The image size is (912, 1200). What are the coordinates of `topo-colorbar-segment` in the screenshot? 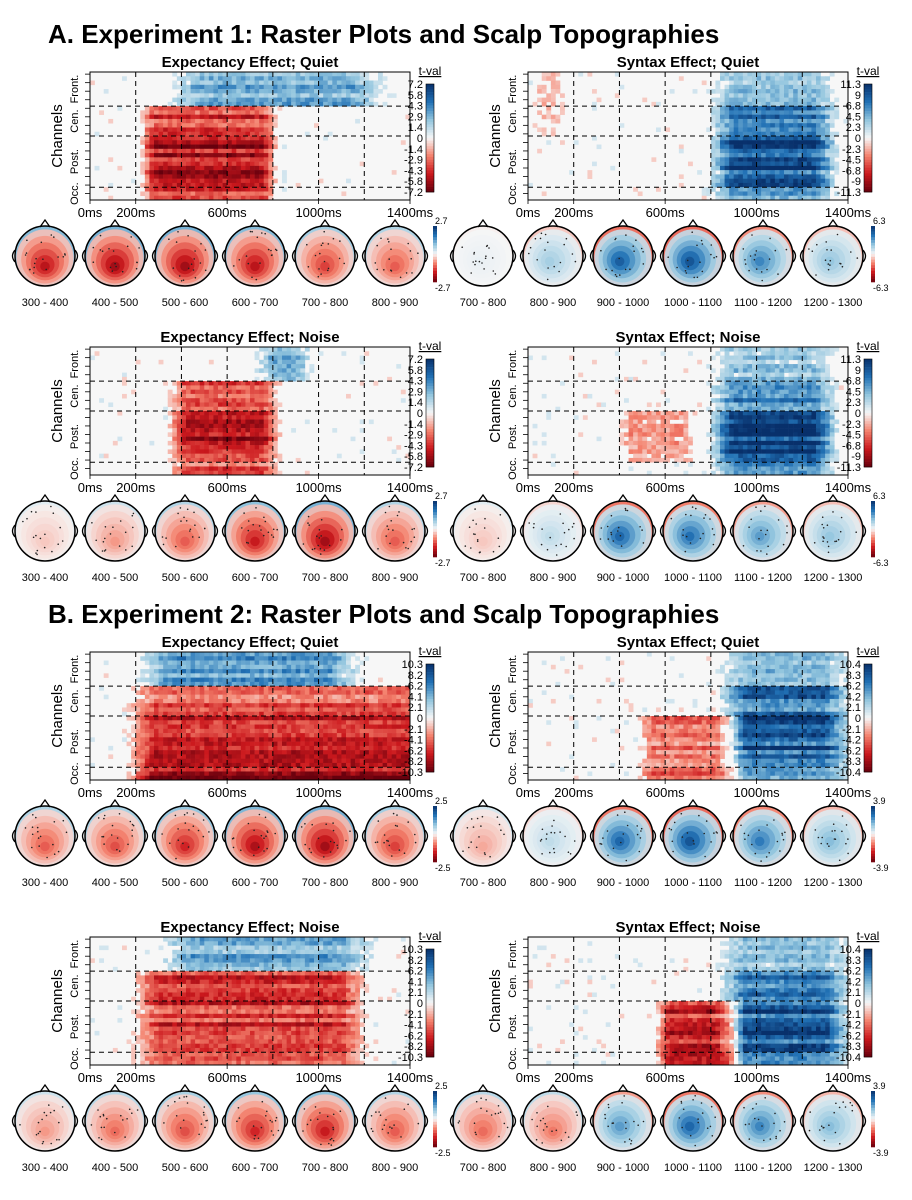 It's located at (435, 272).